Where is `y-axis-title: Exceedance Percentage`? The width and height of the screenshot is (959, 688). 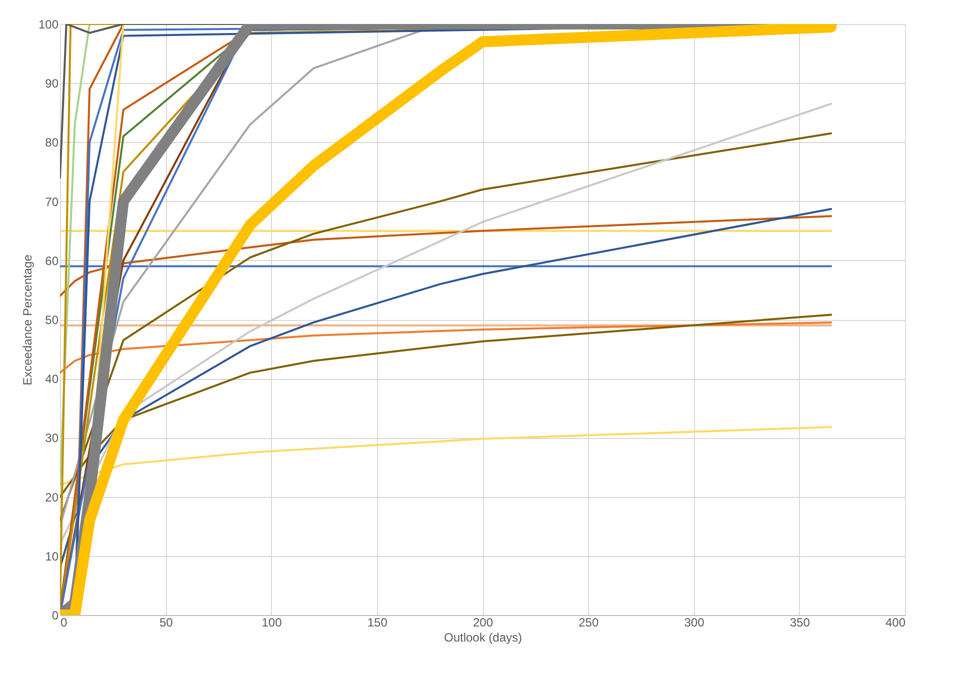
y-axis-title: Exceedance Percentage is located at coordinates (27, 320).